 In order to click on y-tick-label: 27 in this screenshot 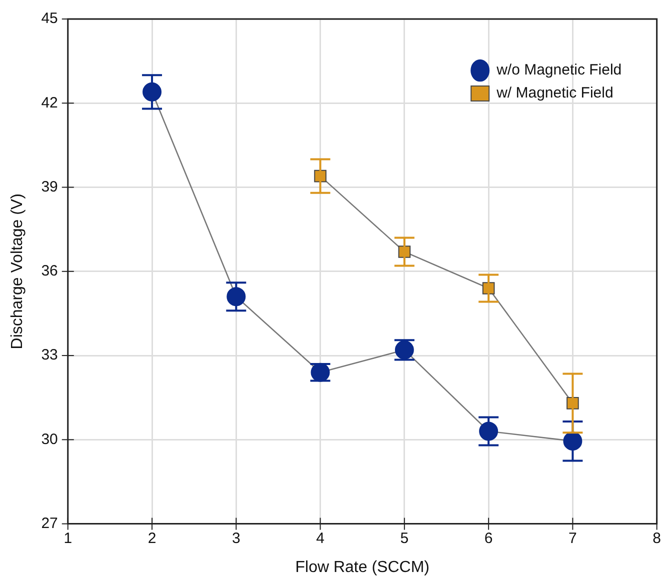, I will do `click(49, 523)`.